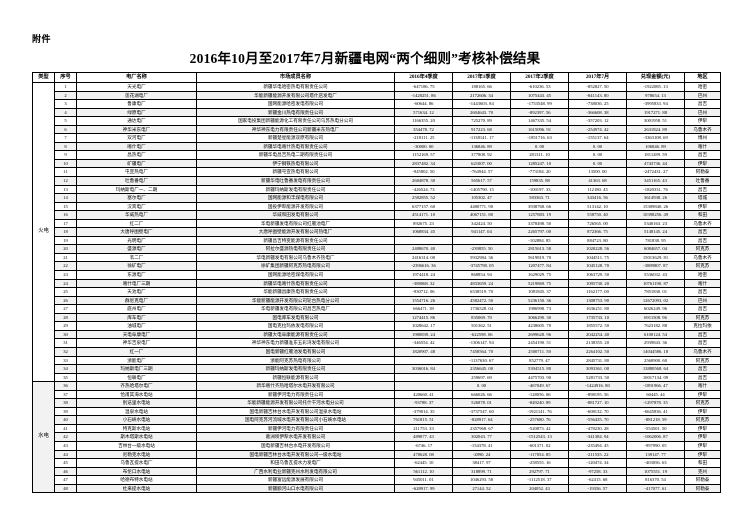 Image resolution: width=730 pixels, height=516 pixels. What do you see at coordinates (655, 249) in the screenshot?
I see `amount-total: 6084657. 04` at bounding box center [655, 249].